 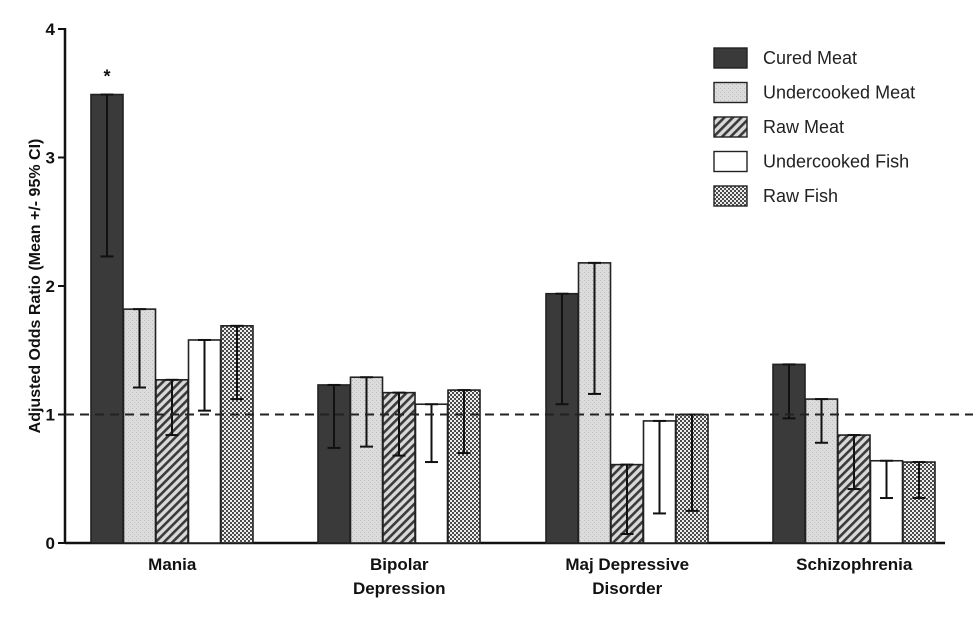 What do you see at coordinates (106, 77) in the screenshot?
I see `significance-marker: *` at bounding box center [106, 77].